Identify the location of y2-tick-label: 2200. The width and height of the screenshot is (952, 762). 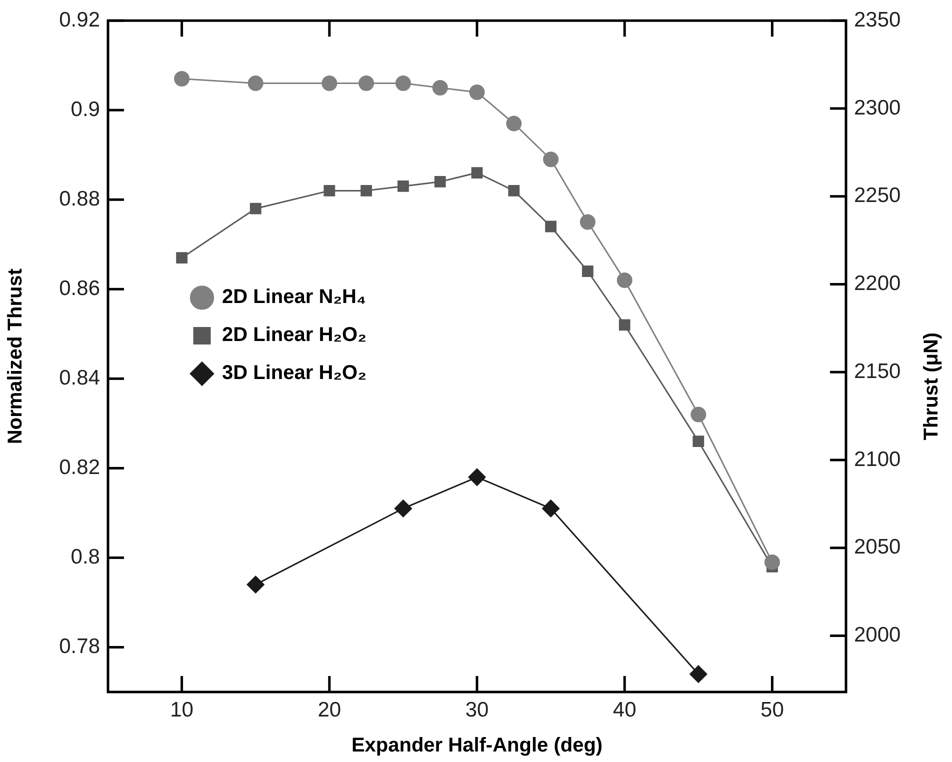
(877, 284).